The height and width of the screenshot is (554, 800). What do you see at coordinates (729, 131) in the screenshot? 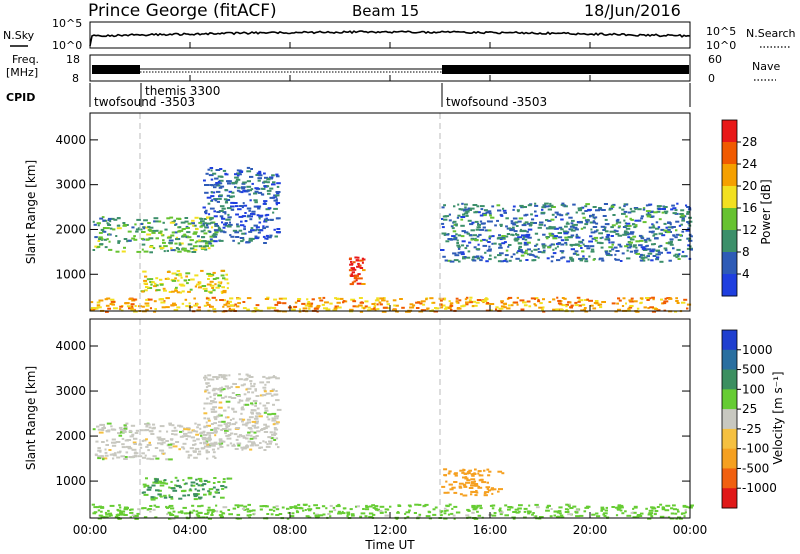
I see `colorbar-swatch` at bounding box center [729, 131].